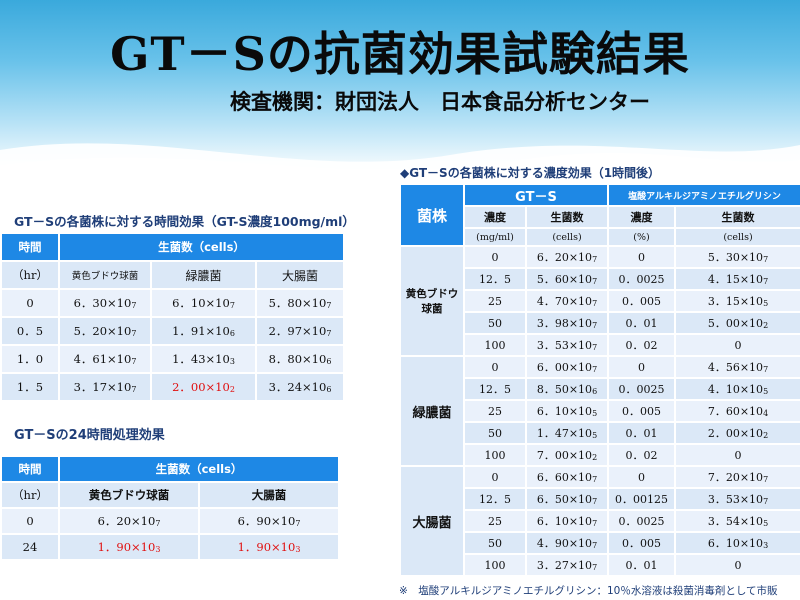 The image size is (800, 600). Describe the element at coordinates (703, 195) in the screenshot. I see `group-ref-header: 塩酸アルキルジアミノエチルグリシン` at that location.